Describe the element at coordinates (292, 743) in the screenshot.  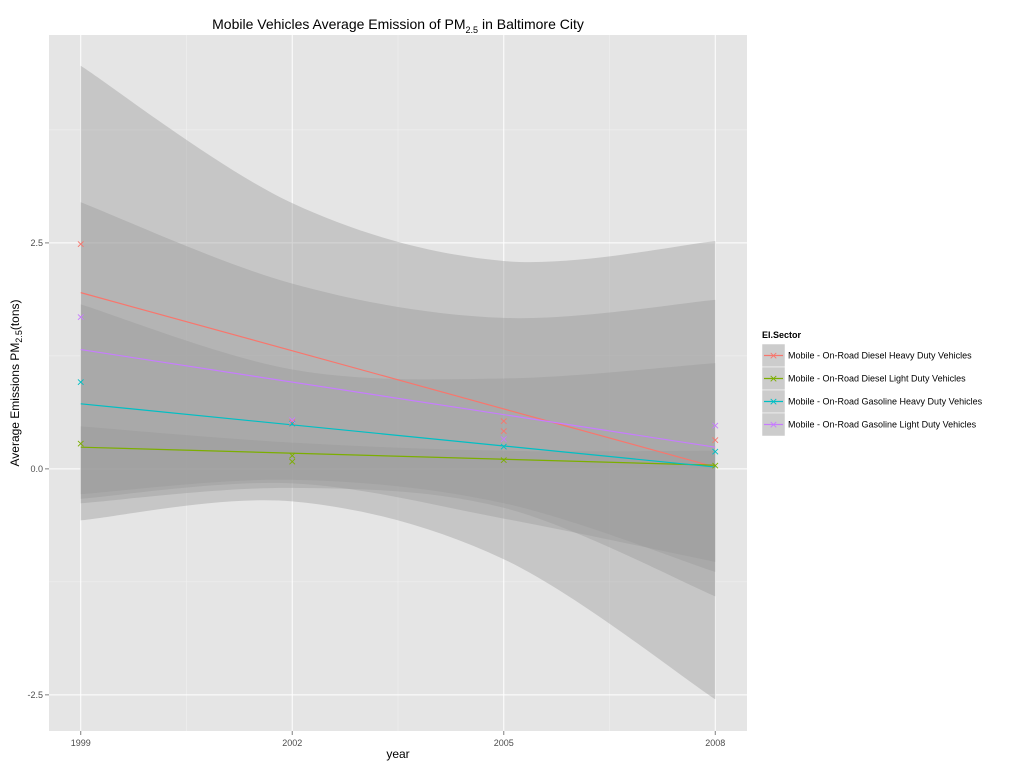
I see `x-tick-label: 2002` at that location.